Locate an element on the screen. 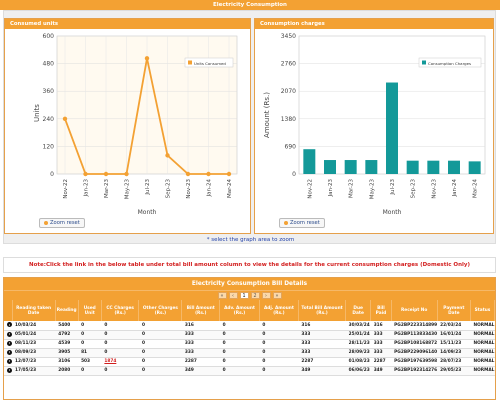 This screenshot has width=500, height=400. units-y-ticks: 600 480 360 240 120 0 is located at coordinates (49, 105).